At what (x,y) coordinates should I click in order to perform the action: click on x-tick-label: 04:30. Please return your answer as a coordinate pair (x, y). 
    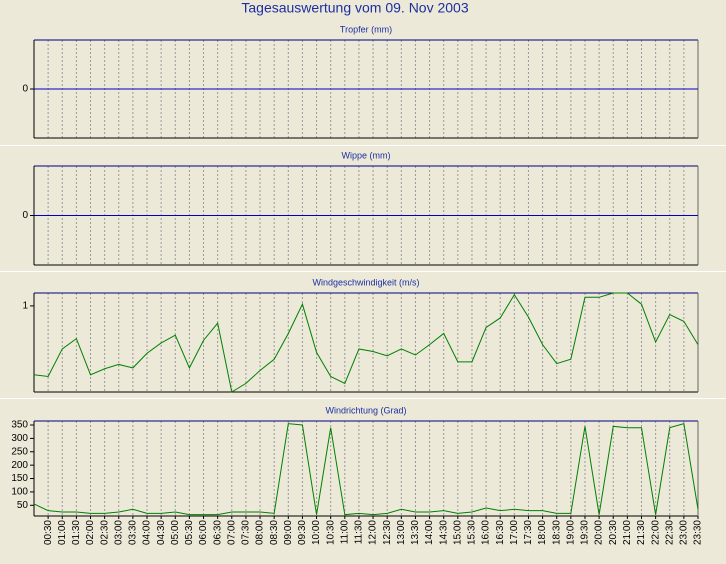
    Looking at the image, I should click on (161, 532).